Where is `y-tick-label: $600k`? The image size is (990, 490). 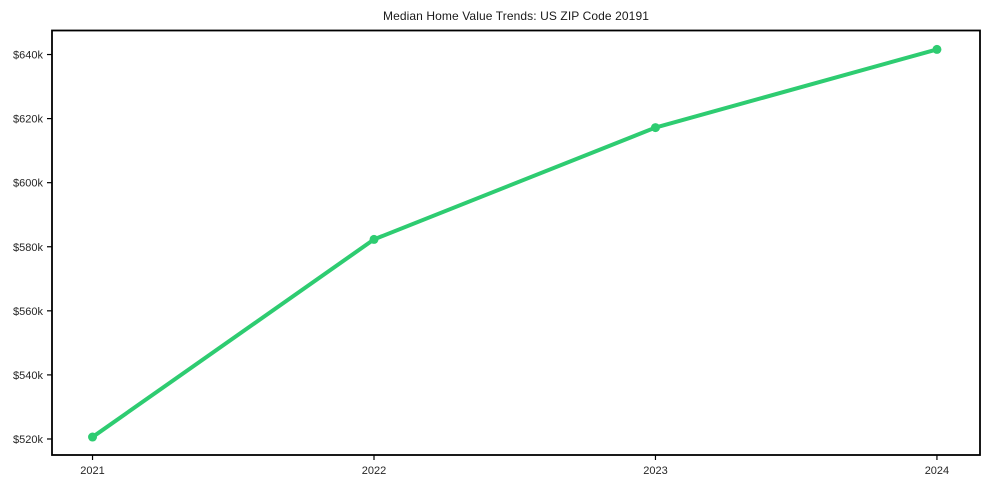 y-tick-label: $600k is located at coordinates (28, 184).